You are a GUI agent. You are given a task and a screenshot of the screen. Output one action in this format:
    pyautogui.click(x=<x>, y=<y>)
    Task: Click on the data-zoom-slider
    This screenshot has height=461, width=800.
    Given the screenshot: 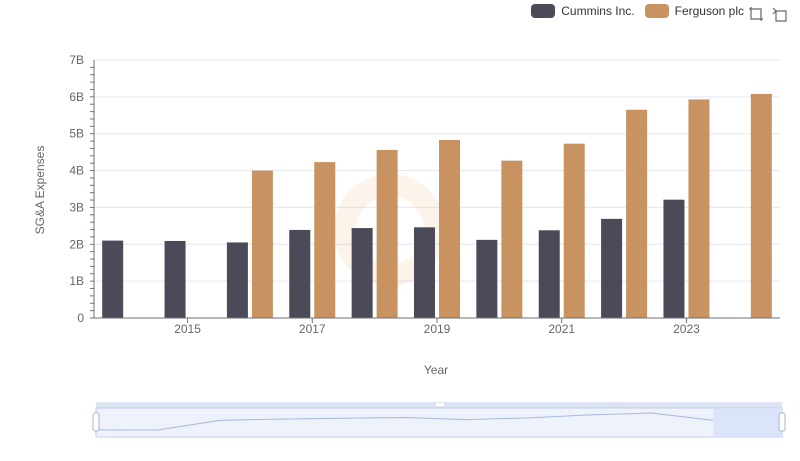 What is the action you would take?
    pyautogui.click(x=439, y=420)
    